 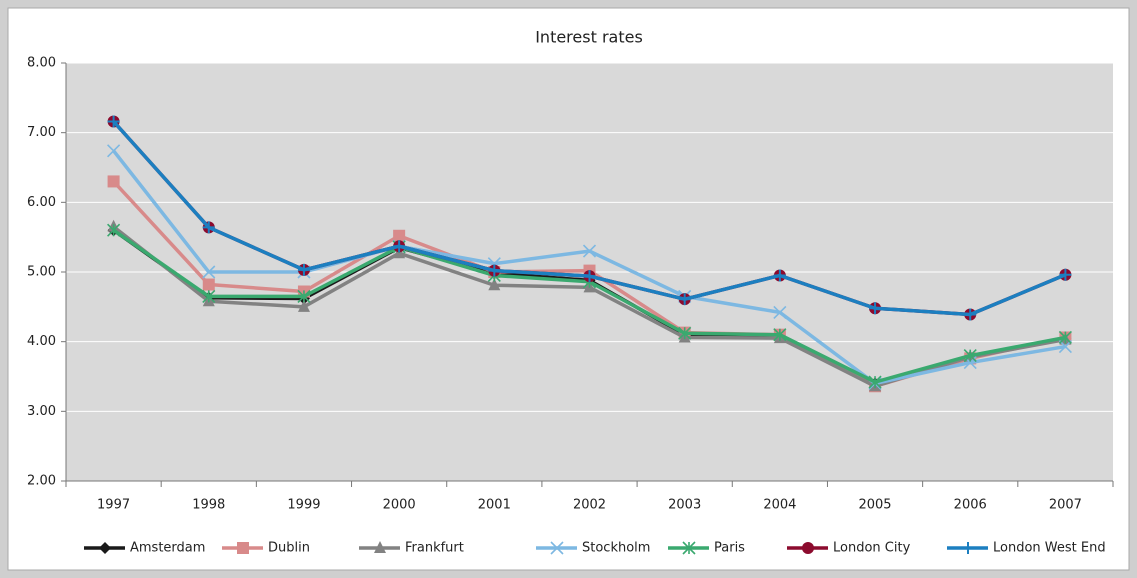 What do you see at coordinates (589, 37) in the screenshot?
I see `chart-title: Interest rates` at bounding box center [589, 37].